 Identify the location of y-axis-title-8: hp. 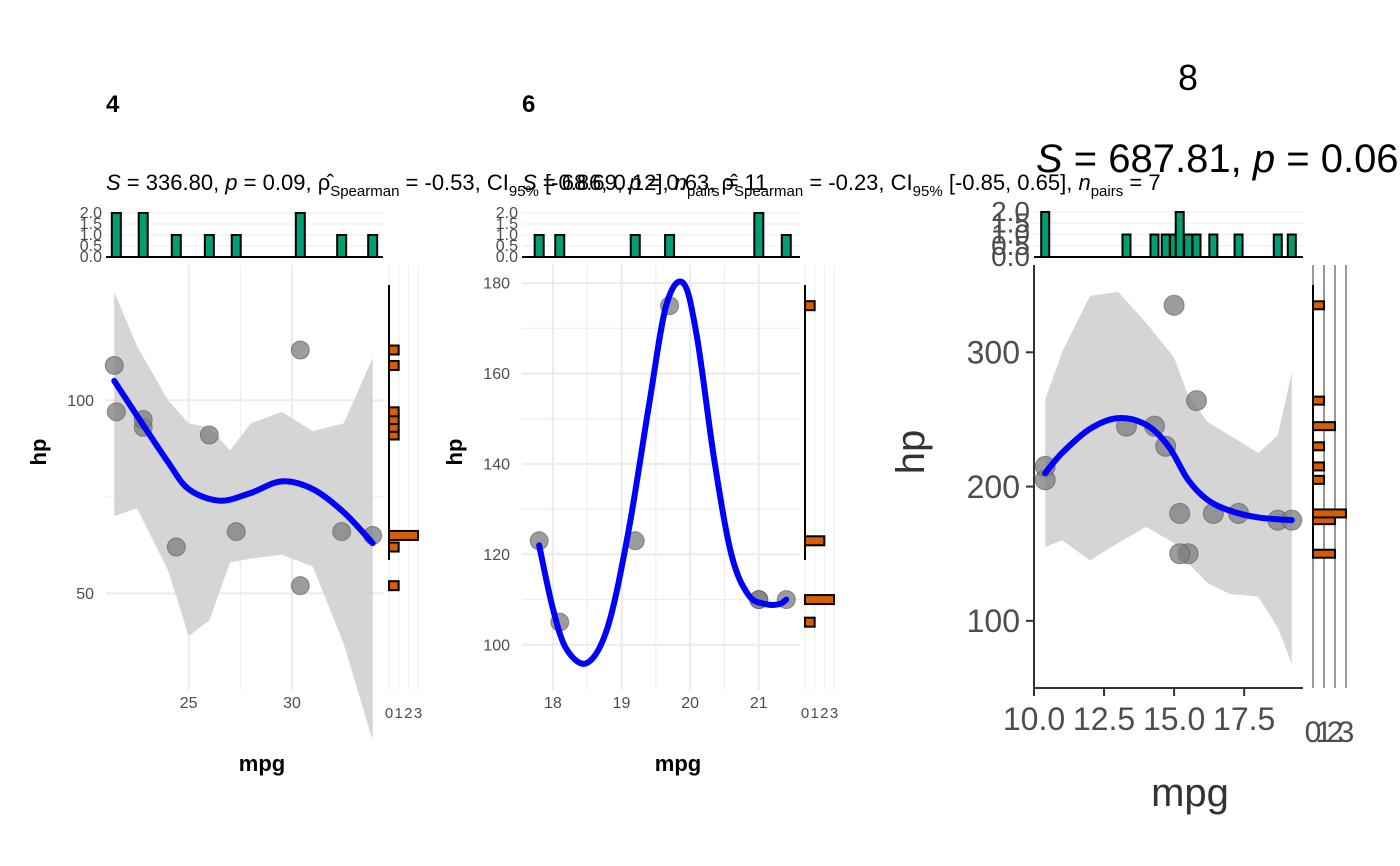
(911, 452).